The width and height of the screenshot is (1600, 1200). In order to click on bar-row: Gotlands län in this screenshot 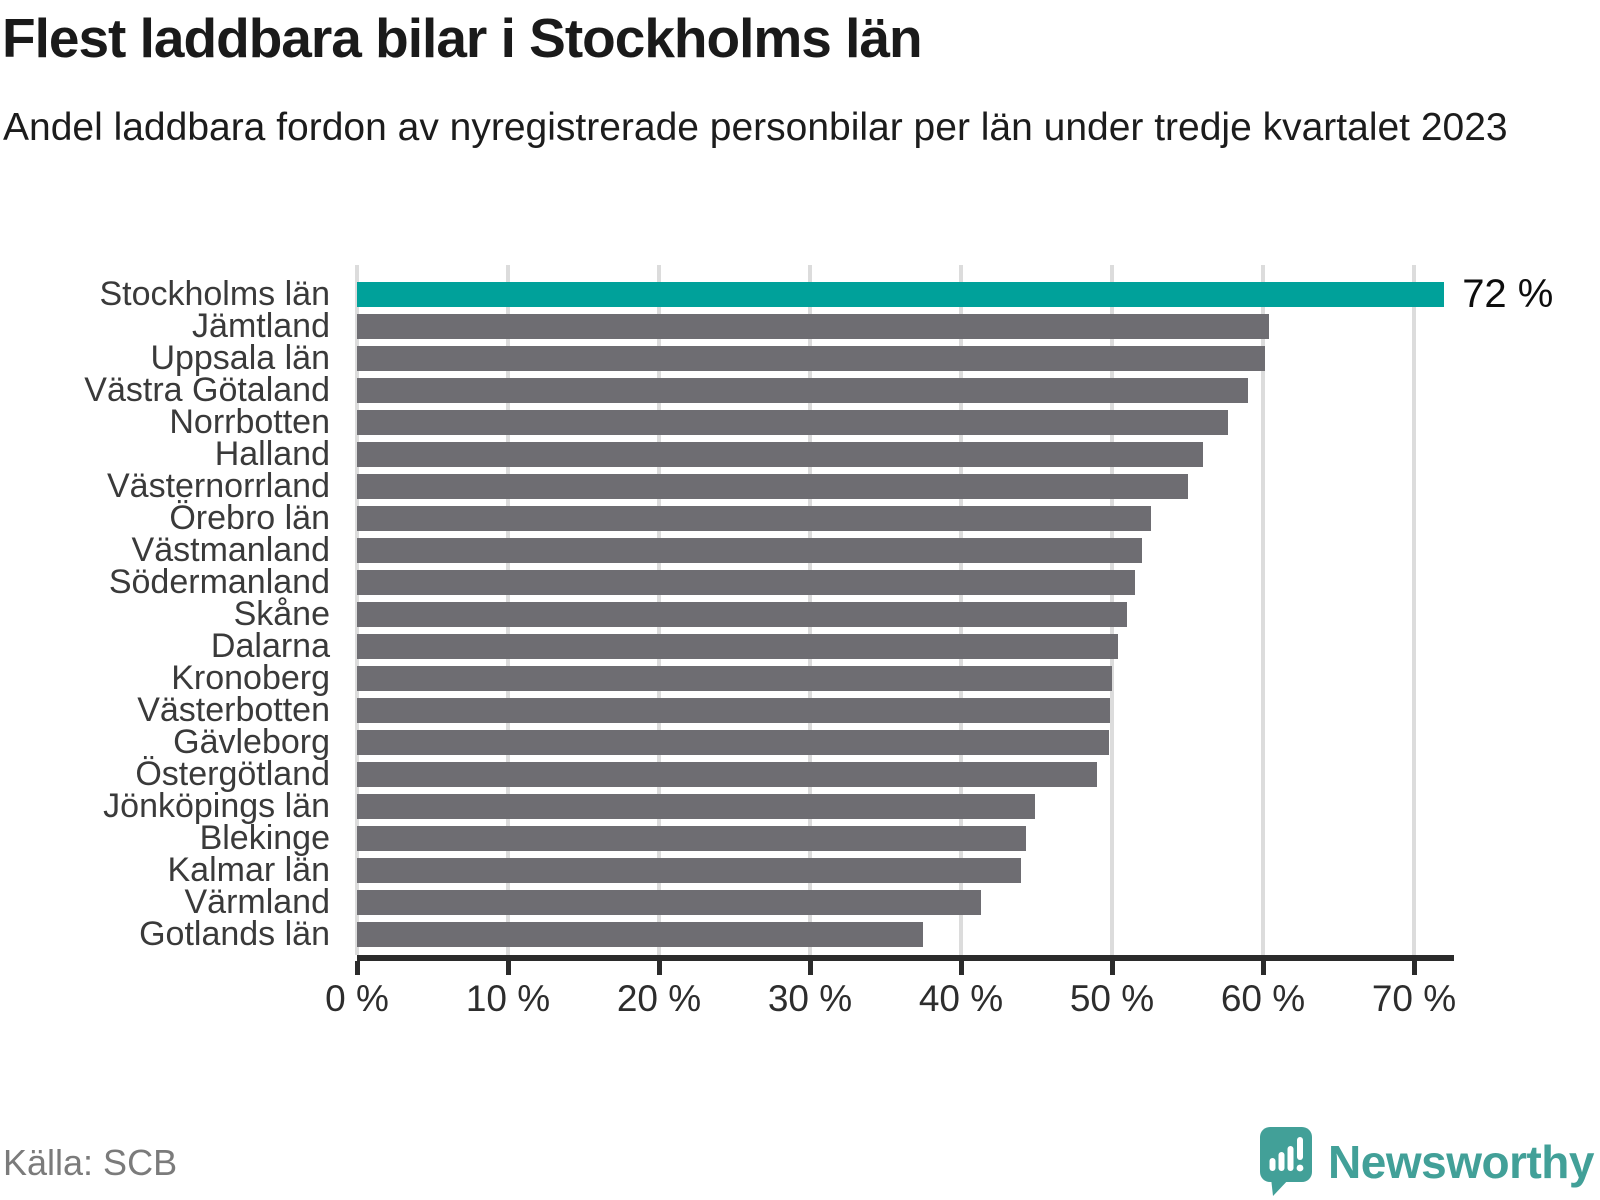, I will do `click(800, 934)`.